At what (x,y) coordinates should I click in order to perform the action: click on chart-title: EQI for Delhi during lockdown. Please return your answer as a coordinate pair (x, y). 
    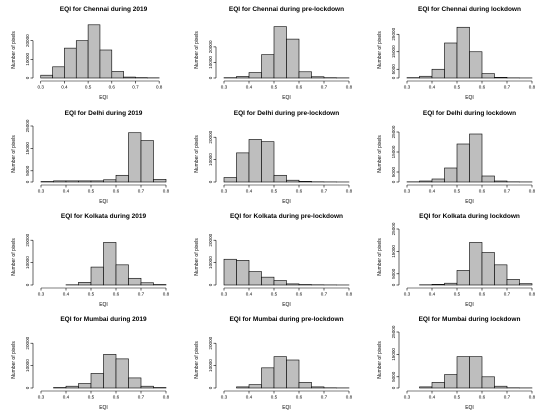
    Looking at the image, I should click on (469, 113).